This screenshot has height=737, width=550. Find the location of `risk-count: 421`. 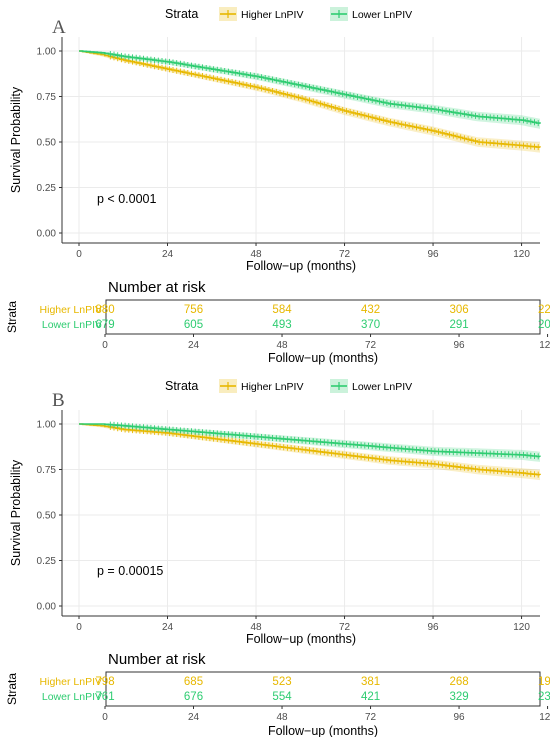

risk-count: 421 is located at coordinates (370, 697).